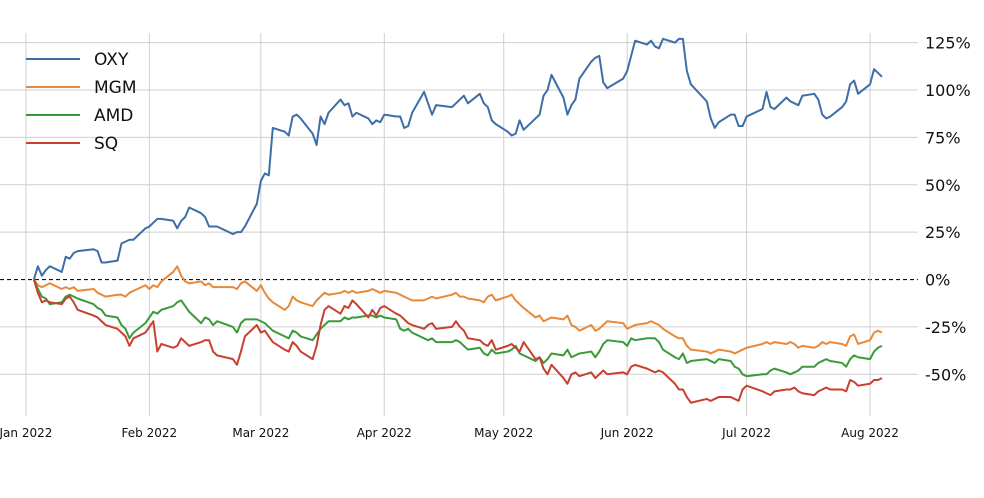 This screenshot has height=498, width=984. What do you see at coordinates (627, 433) in the screenshot?
I see `x-tick-label: Jun 2022` at bounding box center [627, 433].